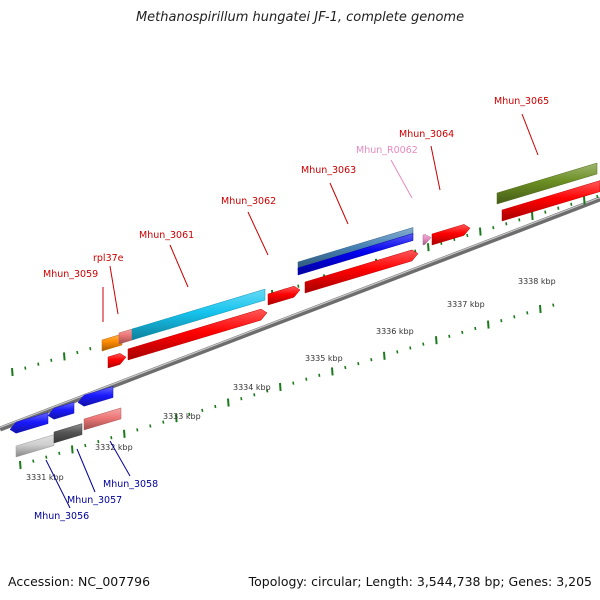  What do you see at coordinates (395, 331) in the screenshot?
I see `axis-label: 3336 kbp` at bounding box center [395, 331].